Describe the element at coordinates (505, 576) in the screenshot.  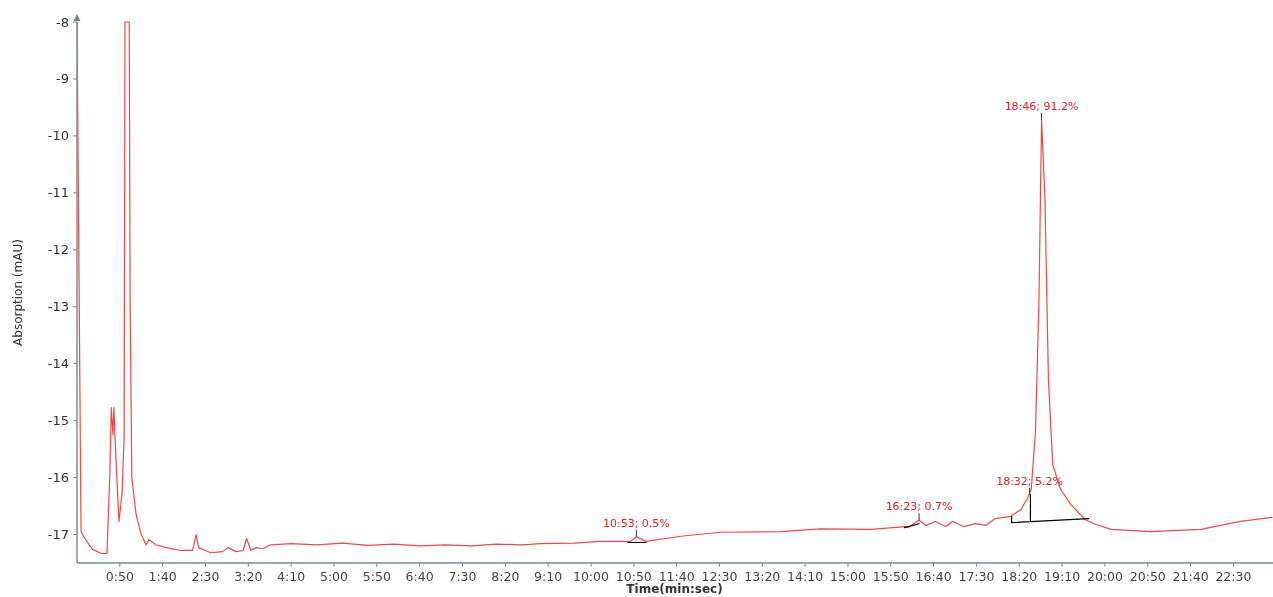
I see `x-tick-label: 8:20` at that location.